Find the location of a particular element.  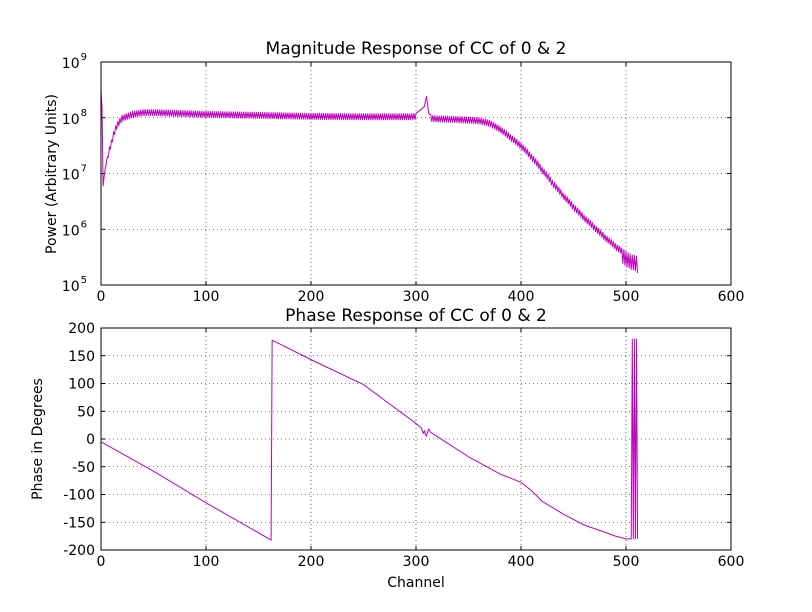

phase-y-tick-label: -50 is located at coordinates (83, 468).